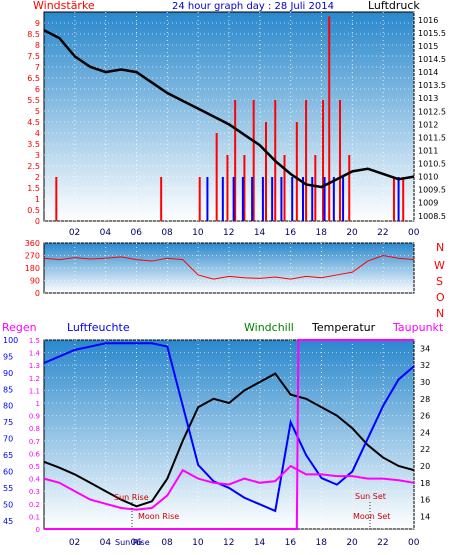 The width and height of the screenshot is (470, 555). What do you see at coordinates (37, 133) in the screenshot?
I see `windstaerke-tick-label: 4` at bounding box center [37, 133].